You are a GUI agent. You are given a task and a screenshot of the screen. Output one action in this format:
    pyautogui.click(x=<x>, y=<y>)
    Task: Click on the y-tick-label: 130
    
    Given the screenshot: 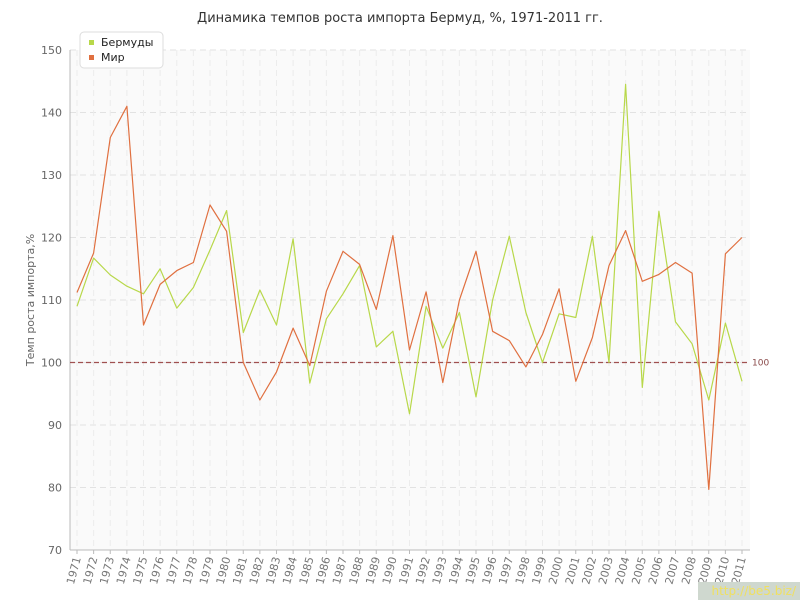 What is the action you would take?
    pyautogui.click(x=51, y=175)
    